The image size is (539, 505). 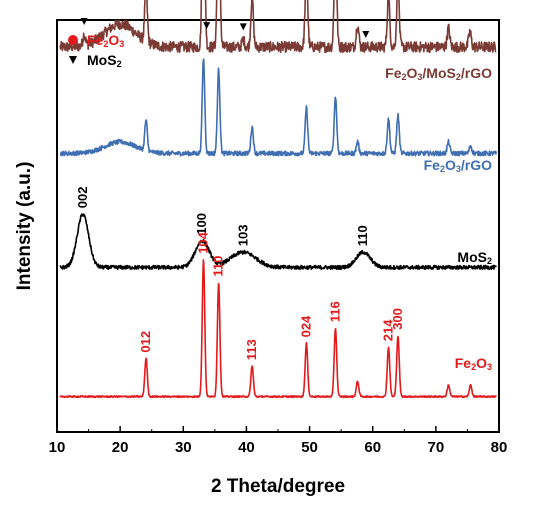 What do you see at coordinates (73, 40) in the screenshot?
I see `legend-circle-marker` at bounding box center [73, 40].